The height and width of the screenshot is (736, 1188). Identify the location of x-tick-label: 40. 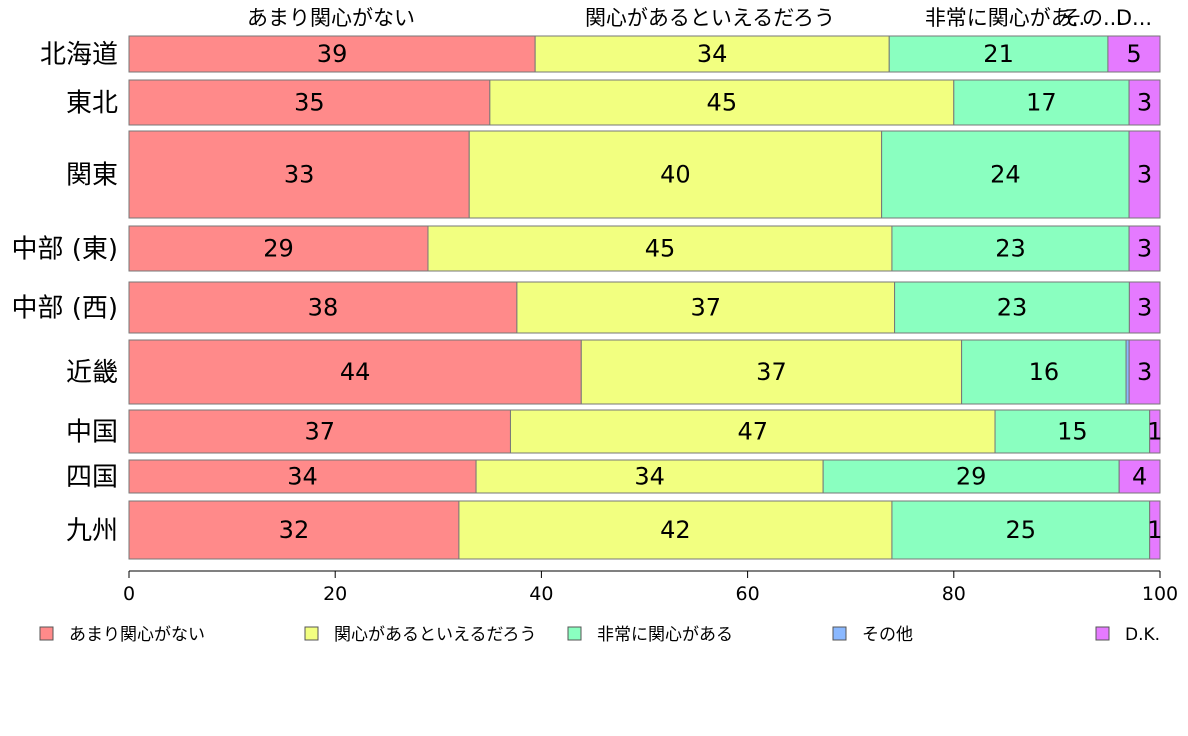
(541, 594).